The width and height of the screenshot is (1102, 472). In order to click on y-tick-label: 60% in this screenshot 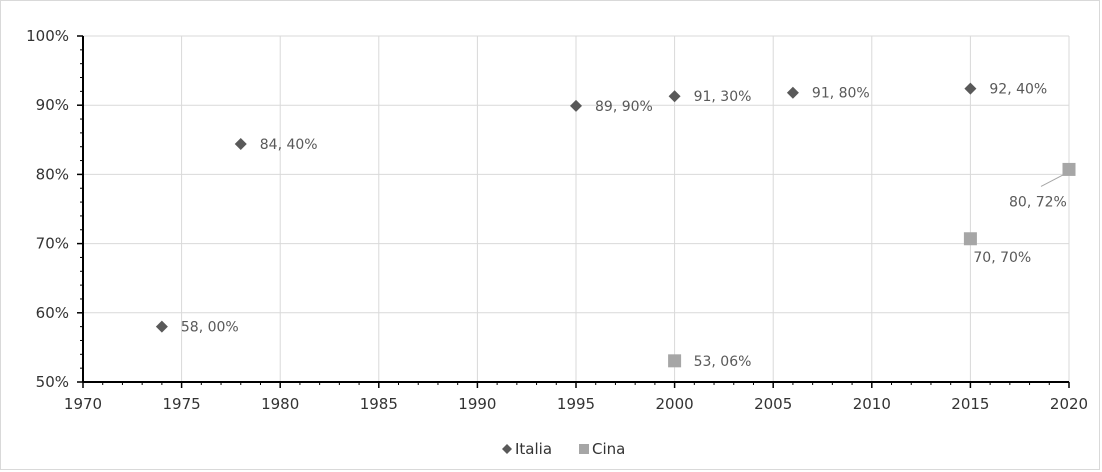, I will do `click(52, 313)`.